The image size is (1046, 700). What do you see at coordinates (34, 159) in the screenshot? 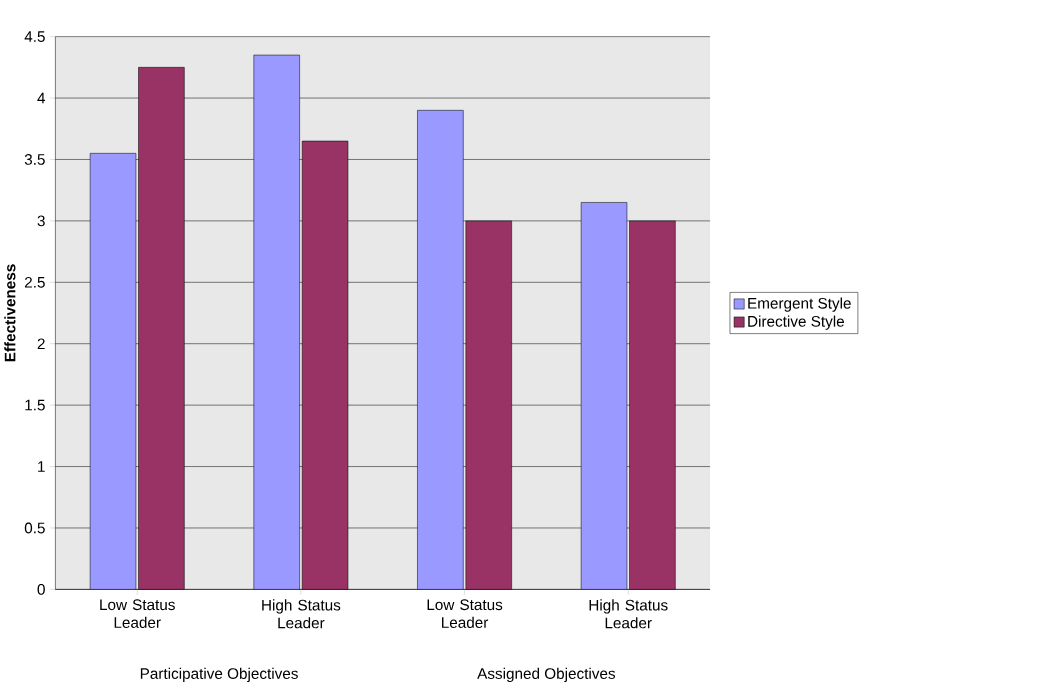
I see `y-tick-label: 3.5` at bounding box center [34, 159].